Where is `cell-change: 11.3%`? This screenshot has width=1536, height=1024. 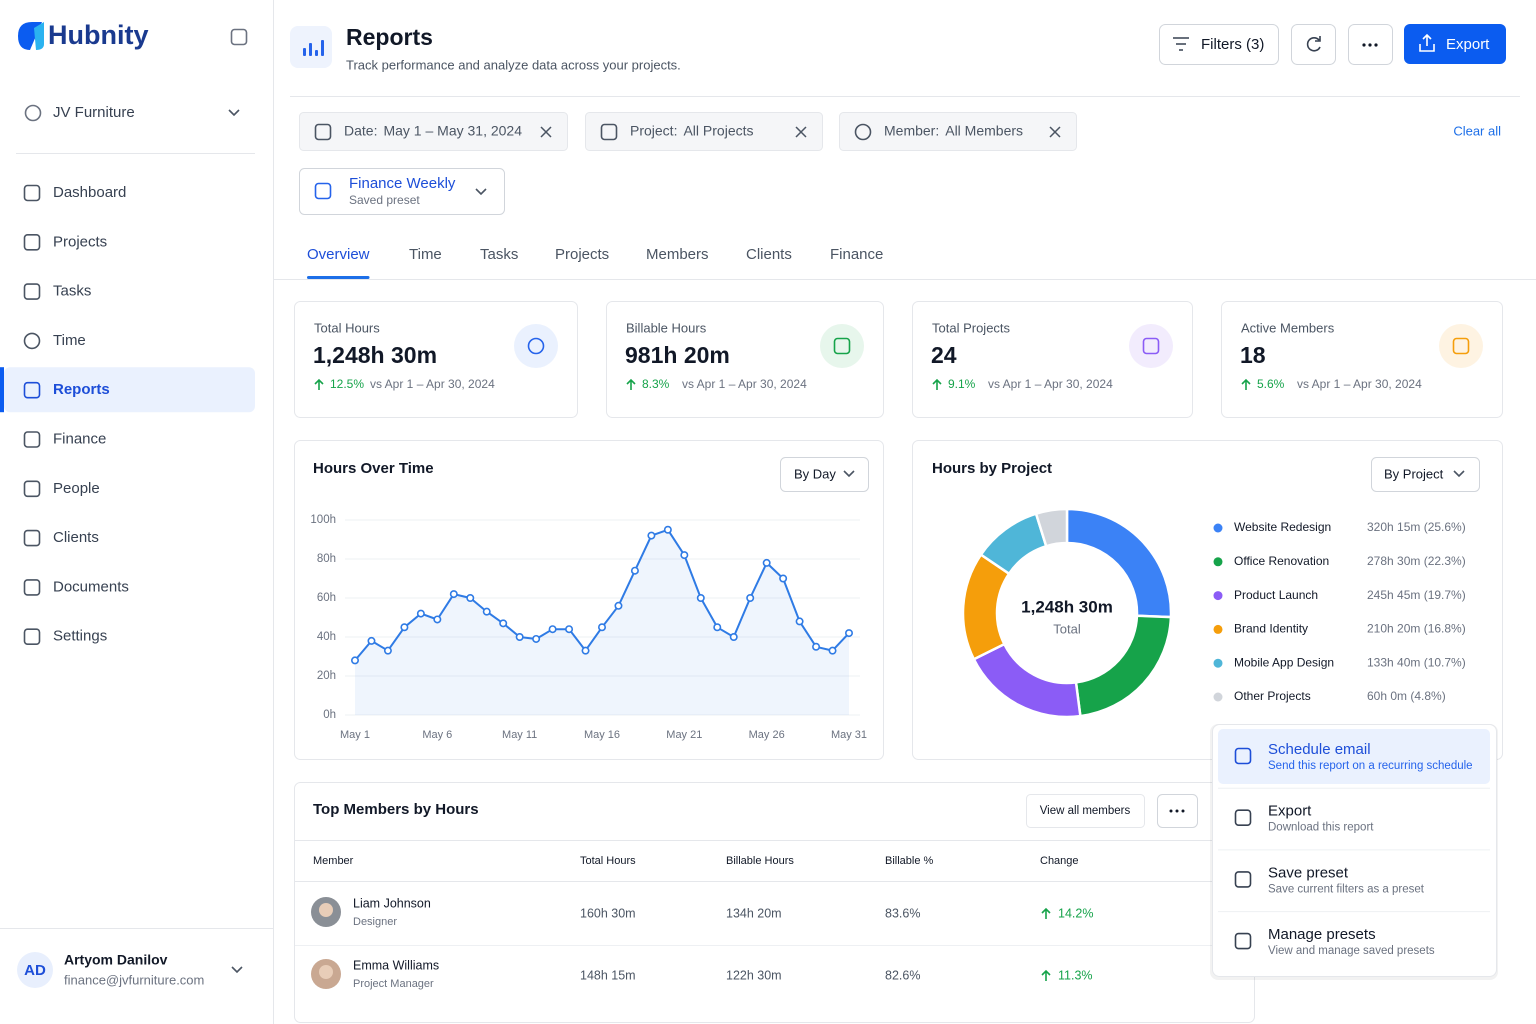 cell-change: 11.3% is located at coordinates (1075, 975).